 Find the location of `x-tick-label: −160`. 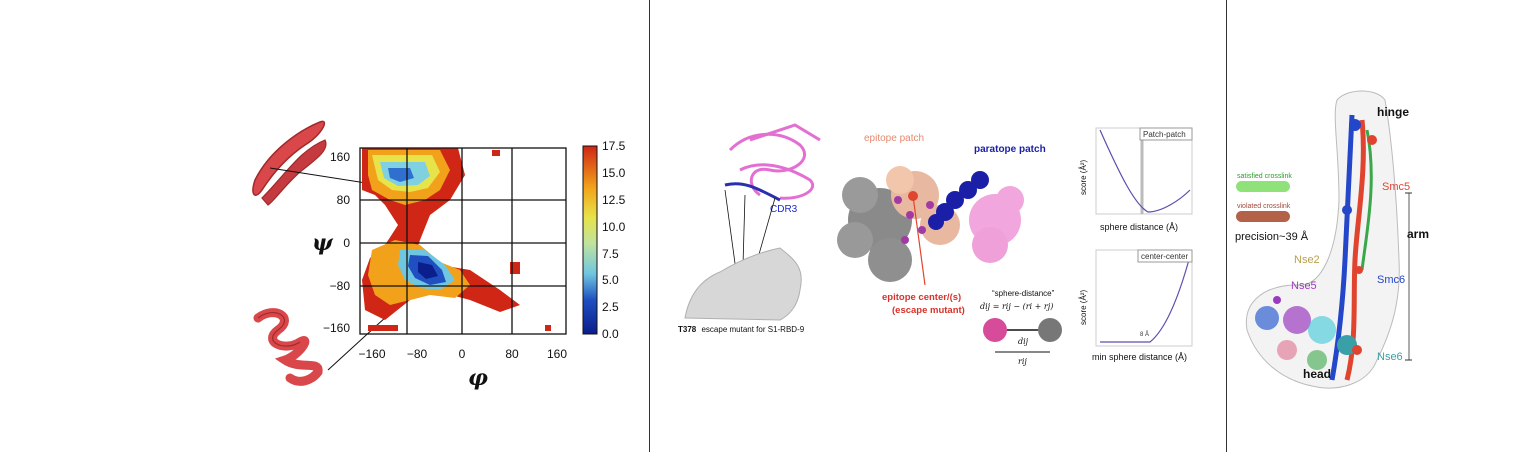

x-tick-label: −160 is located at coordinates (371, 354).